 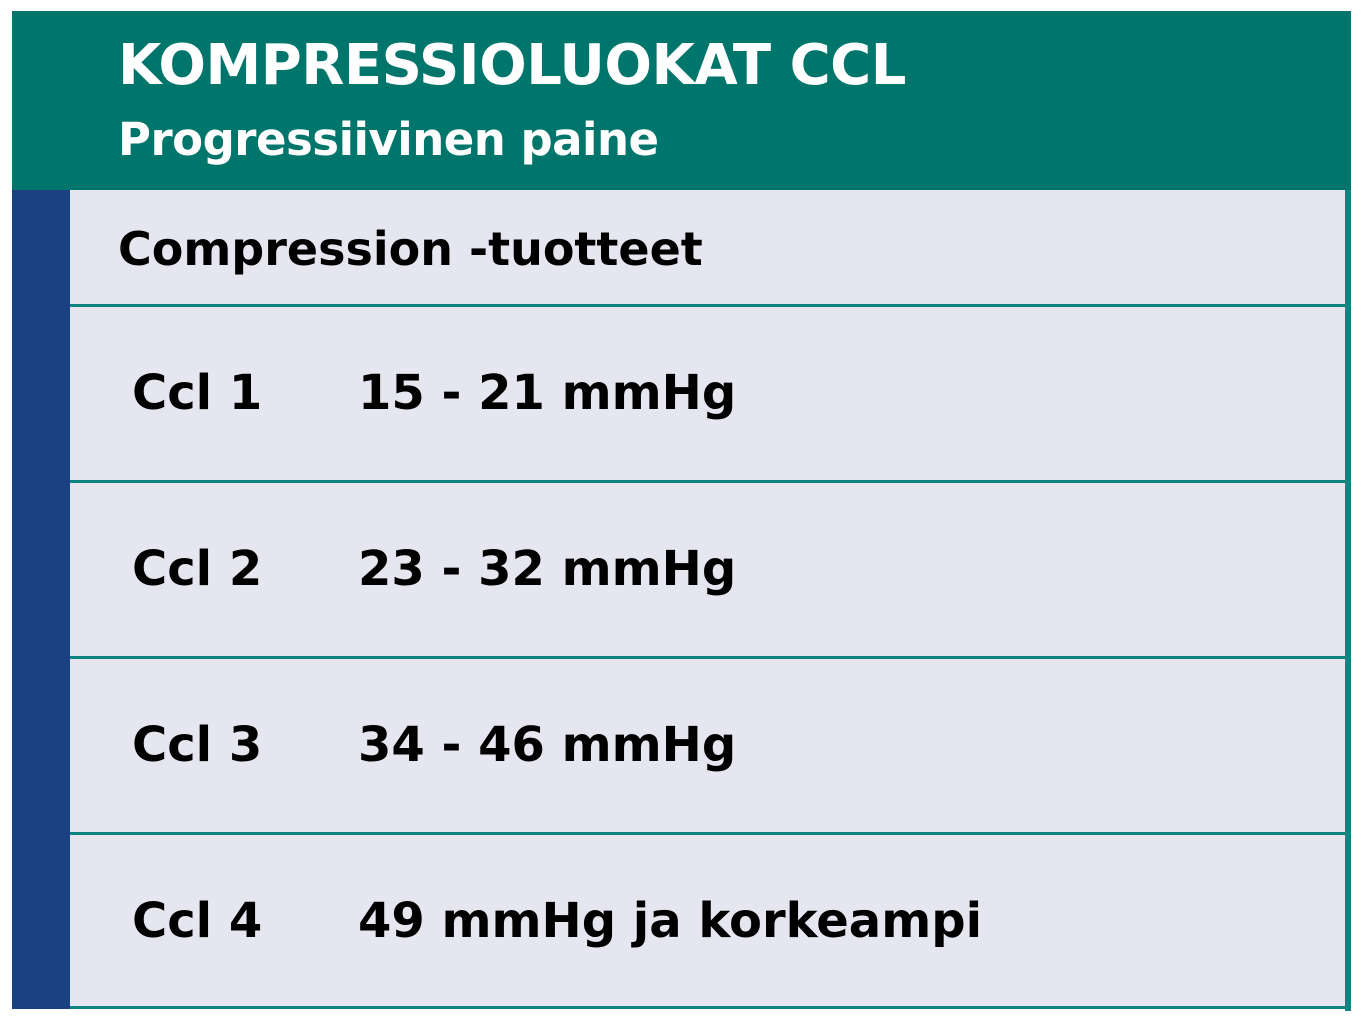 What do you see at coordinates (41, 599) in the screenshot?
I see `sidebar-accent-bar` at bounding box center [41, 599].